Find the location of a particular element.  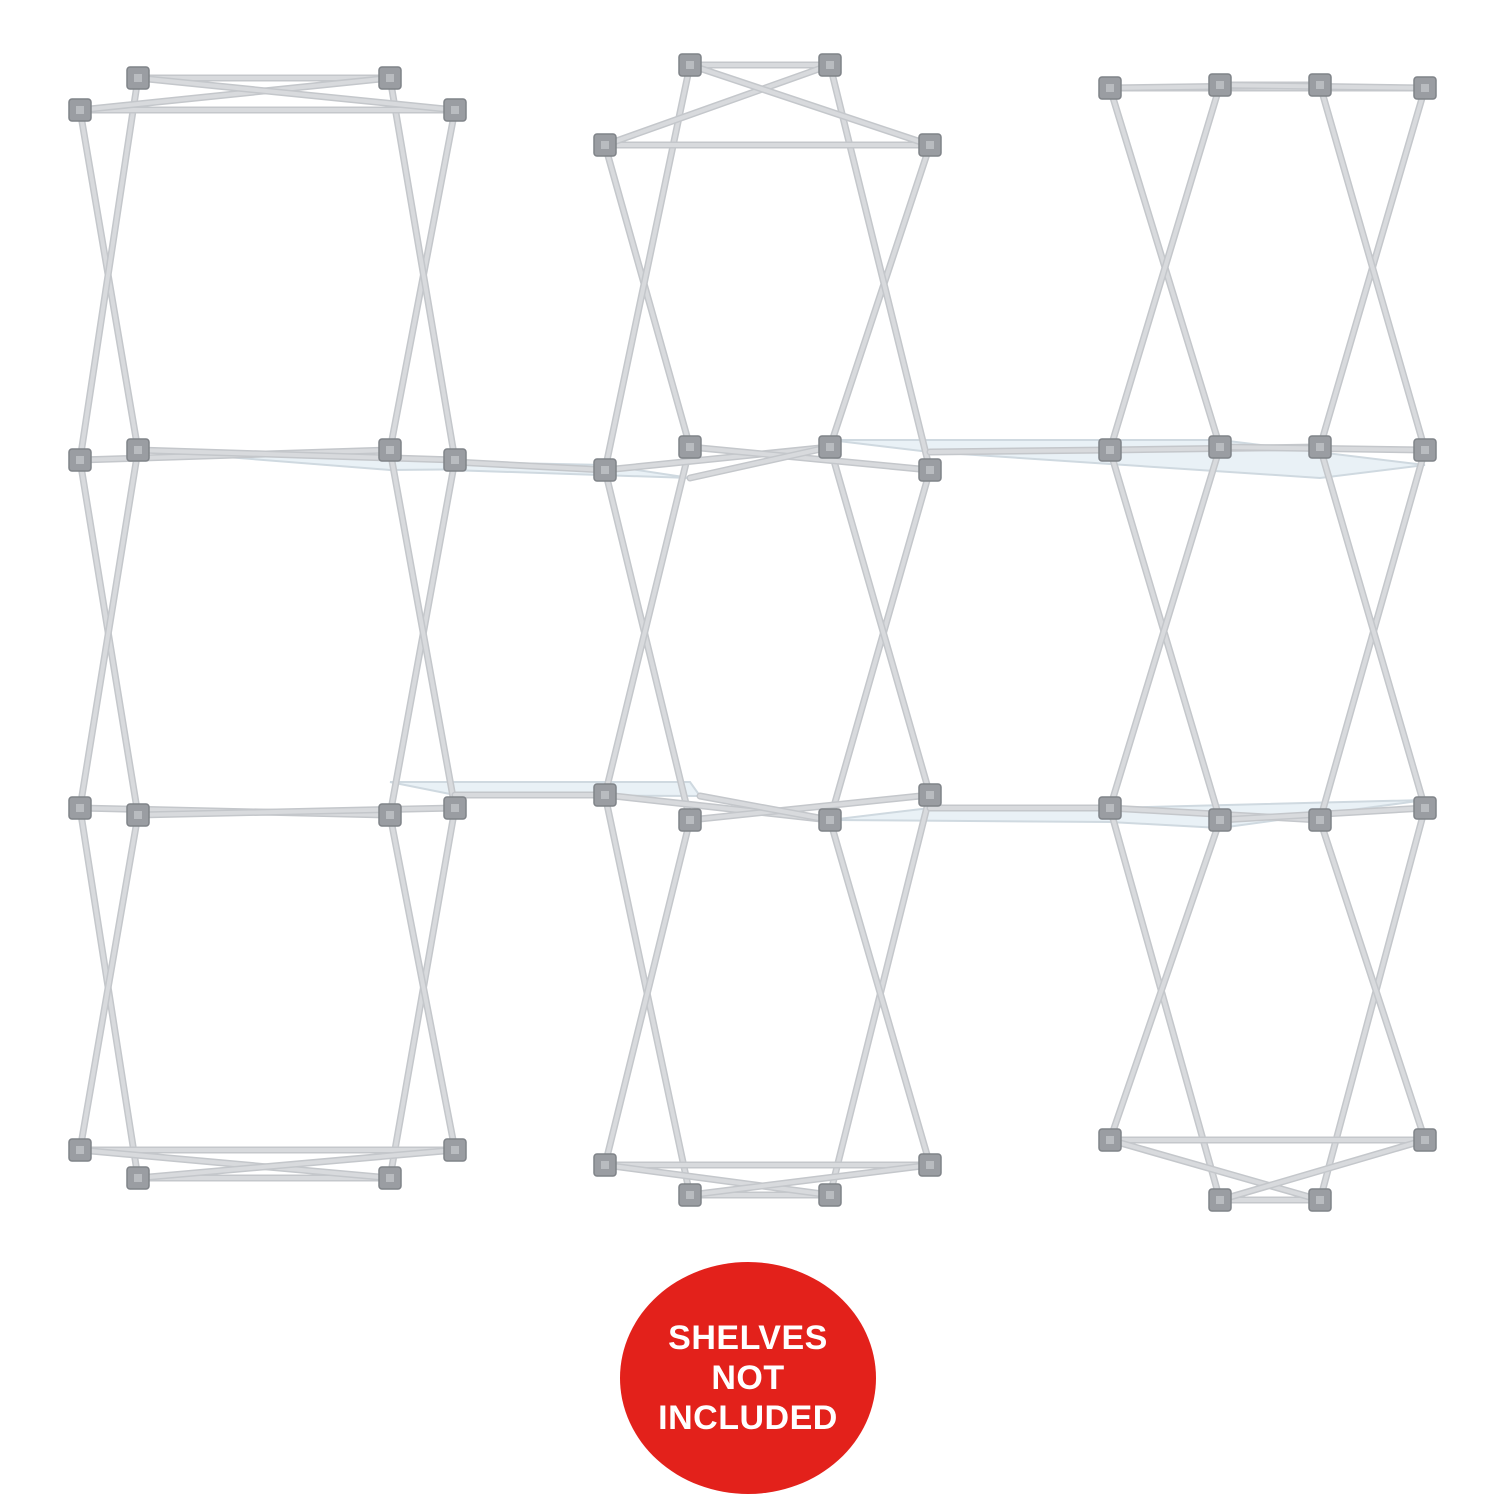

shelves-not-included-badge: SHELVES NOT INCLUDED is located at coordinates (748, 1378).